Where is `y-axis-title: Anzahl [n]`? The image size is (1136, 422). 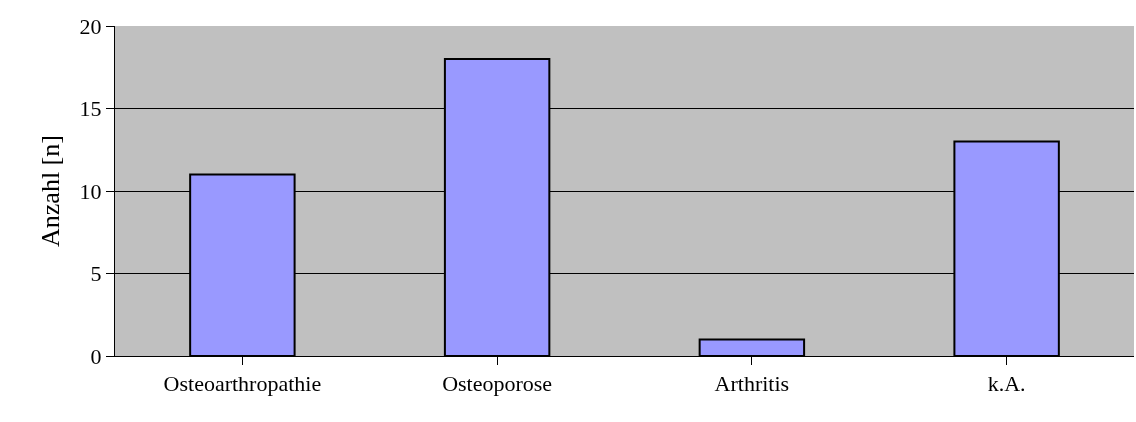 y-axis-title: Anzahl [n] is located at coordinates (50, 191).